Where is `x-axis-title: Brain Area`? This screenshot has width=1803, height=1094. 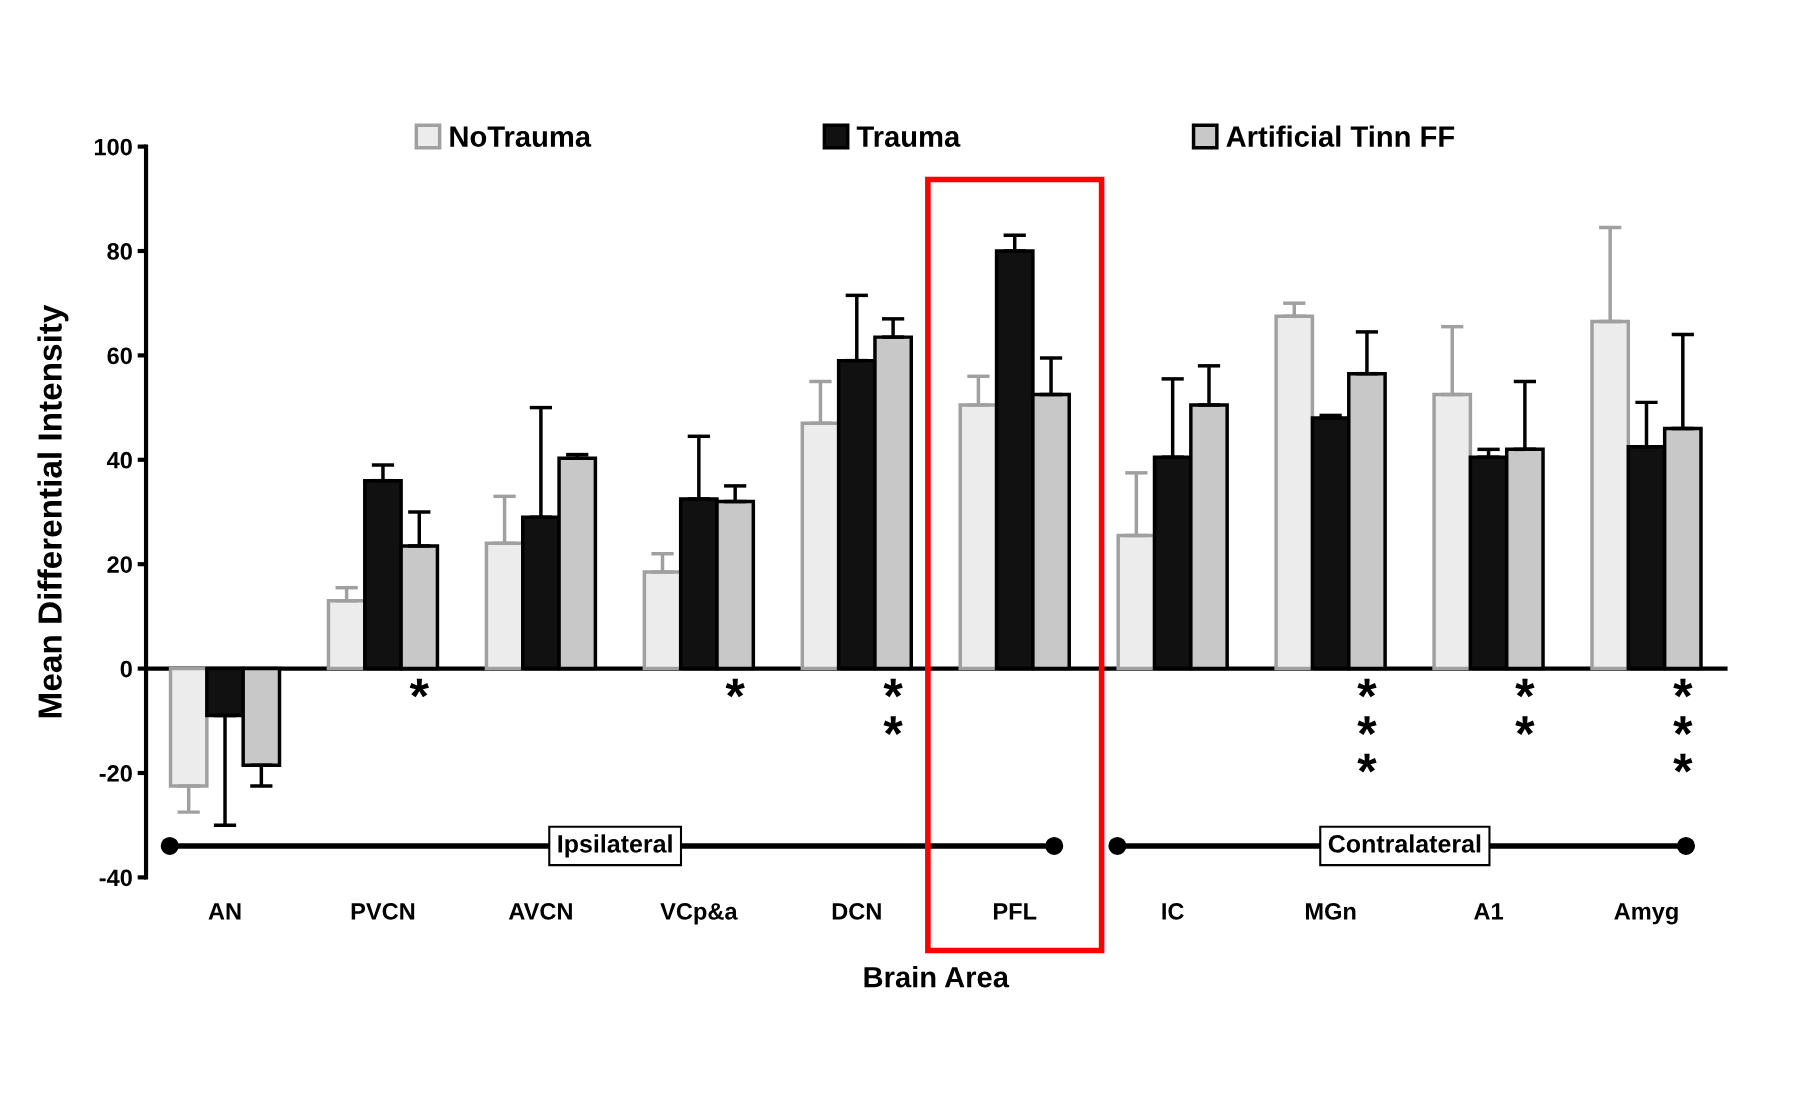
x-axis-title: Brain Area is located at coordinates (937, 977).